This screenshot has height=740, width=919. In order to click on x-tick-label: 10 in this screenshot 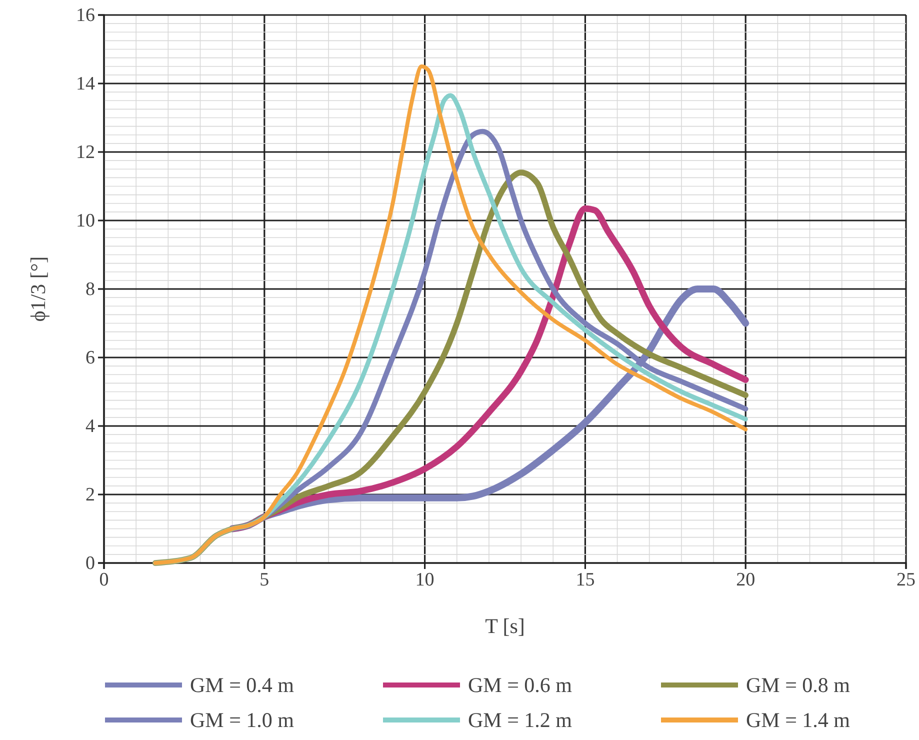, I will do `click(424, 579)`.